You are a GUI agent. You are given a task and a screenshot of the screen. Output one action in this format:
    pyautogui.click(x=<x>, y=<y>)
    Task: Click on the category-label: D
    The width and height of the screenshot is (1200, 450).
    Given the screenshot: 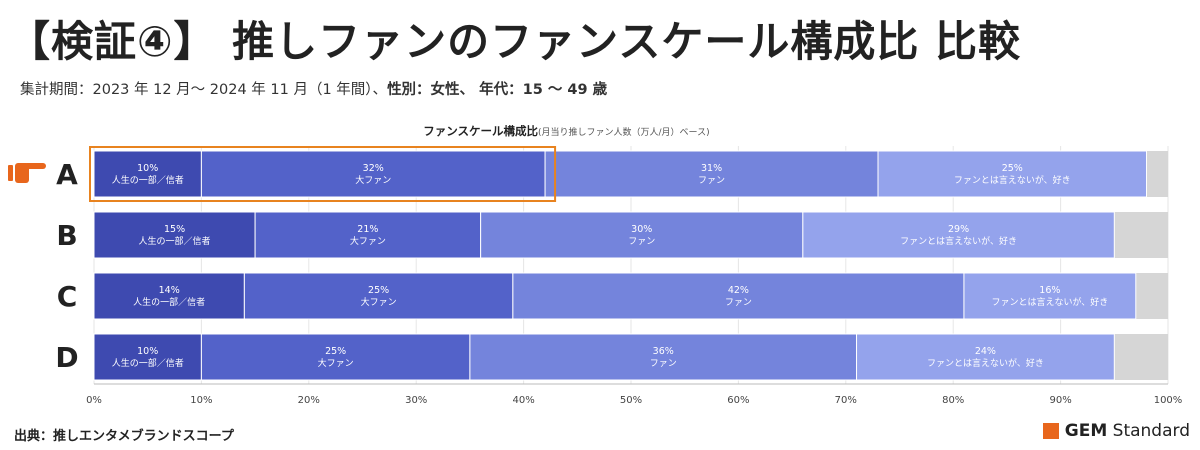 What is the action you would take?
    pyautogui.click(x=66, y=357)
    